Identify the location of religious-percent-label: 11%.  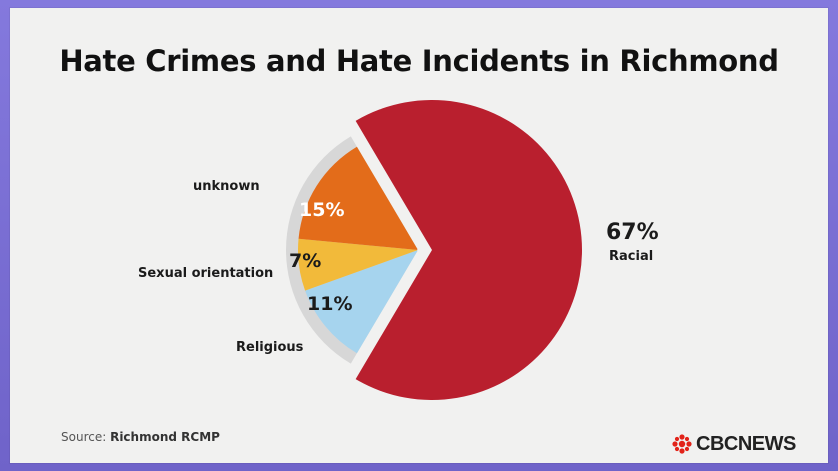
(330, 304).